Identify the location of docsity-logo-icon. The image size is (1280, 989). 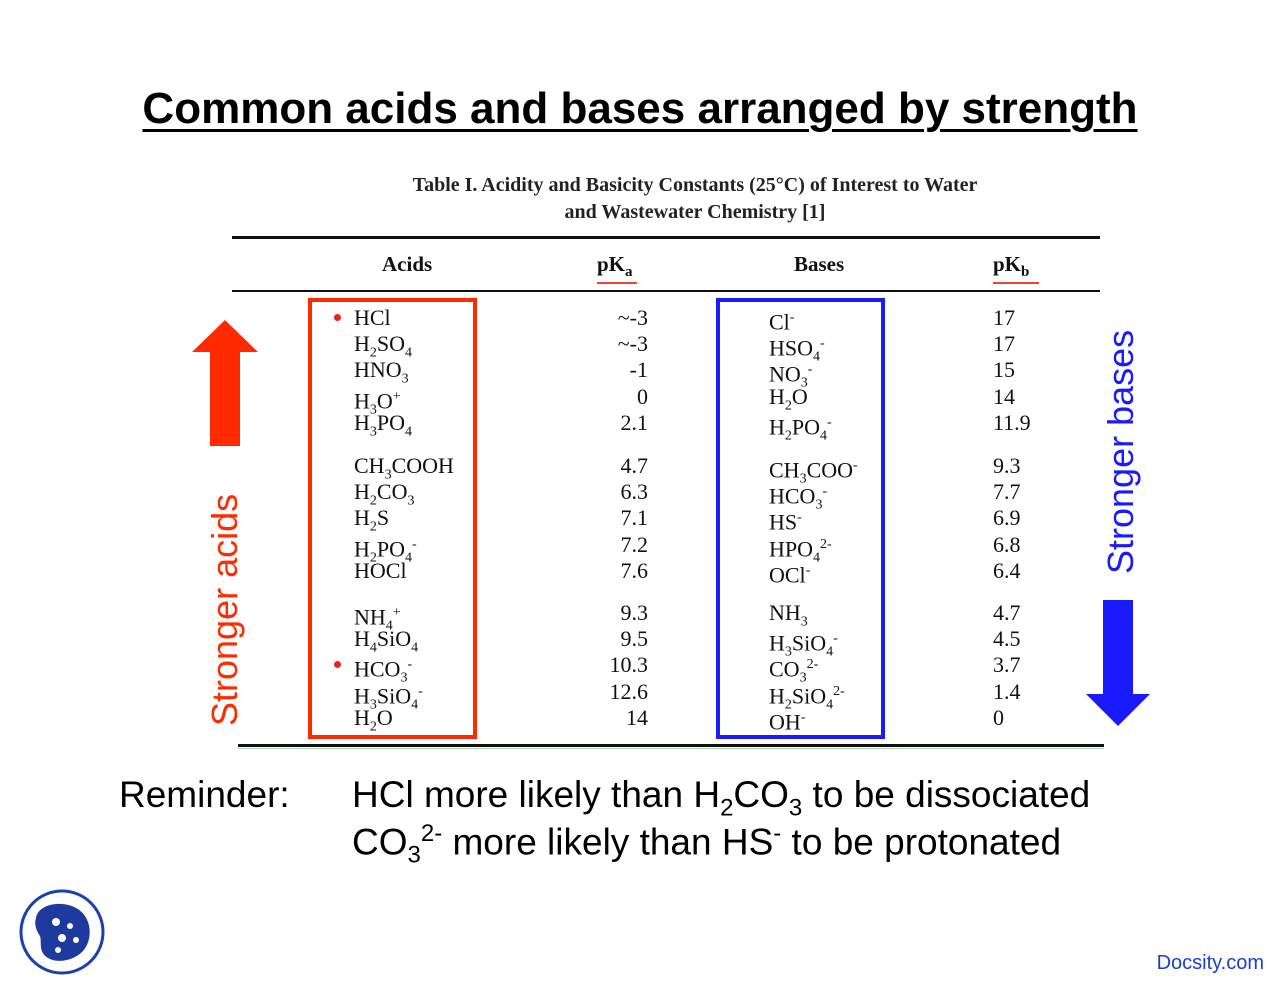
(62, 932).